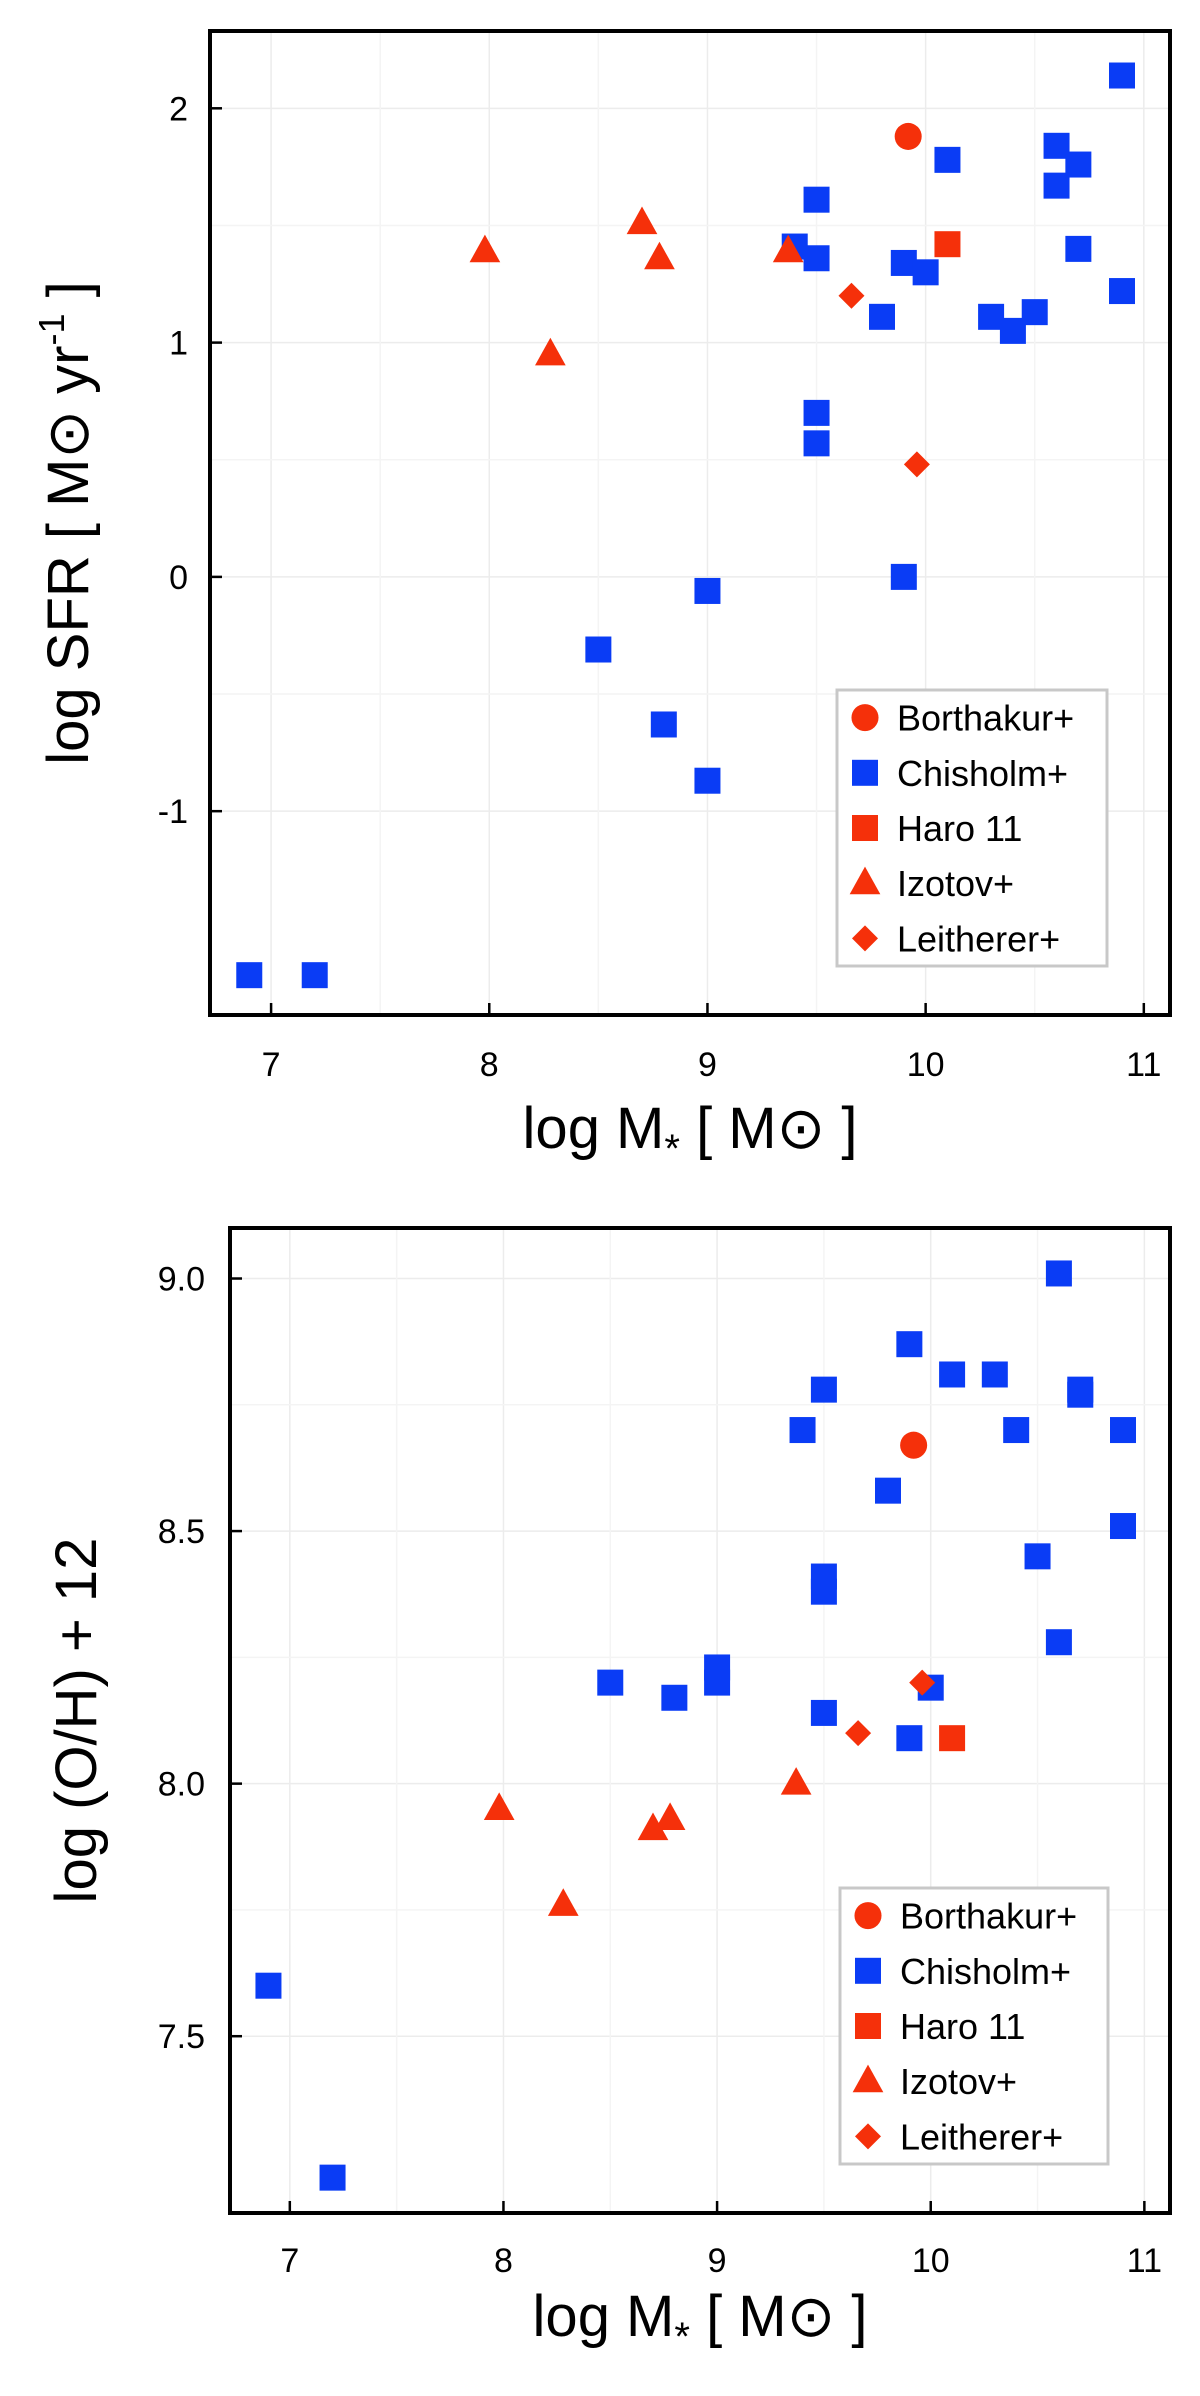  Describe the element at coordinates (985, 718) in the screenshot. I see `legend-label: Borthakur+` at that location.